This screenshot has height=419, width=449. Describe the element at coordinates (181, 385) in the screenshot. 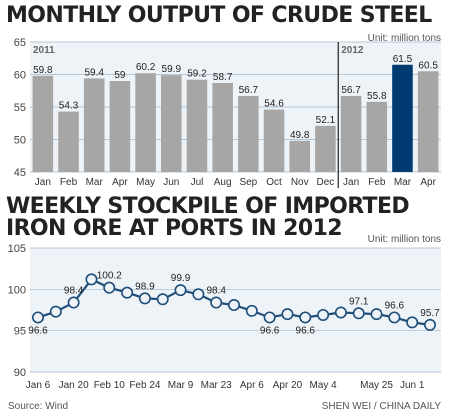

I see `x-tick-label: Mar 9` at that location.